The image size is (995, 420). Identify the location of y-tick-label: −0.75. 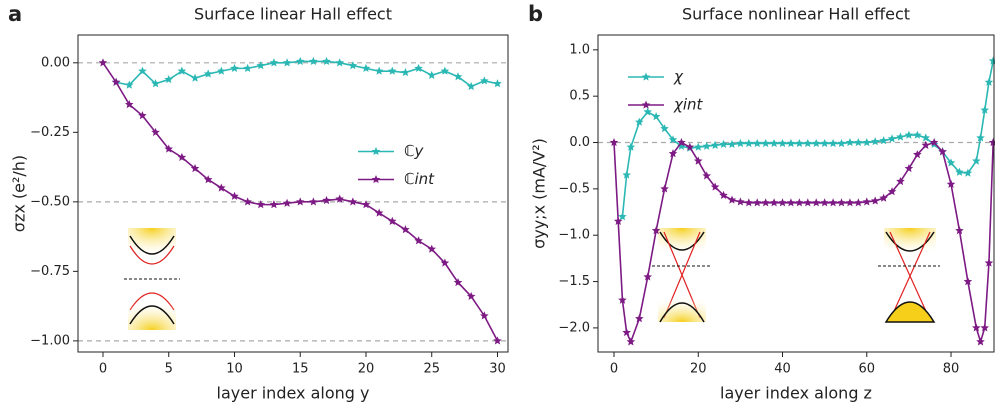
(50, 271).